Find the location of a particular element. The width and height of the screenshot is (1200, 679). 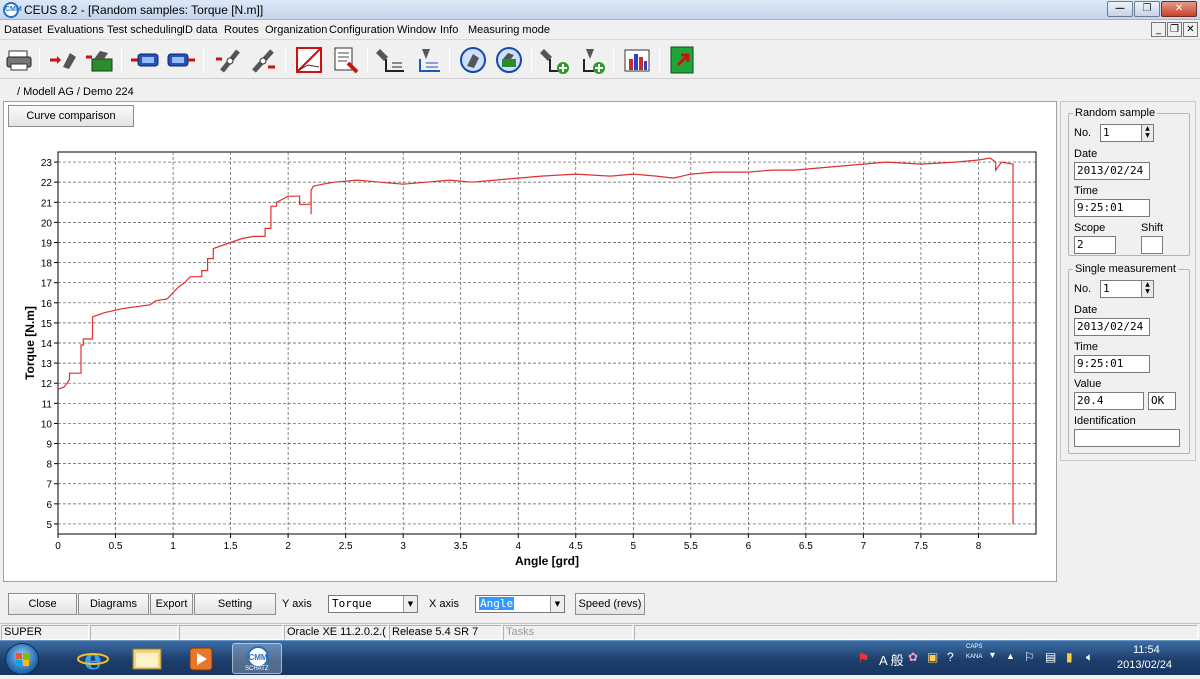

speed-button: Speed (revs) is located at coordinates (610, 604).